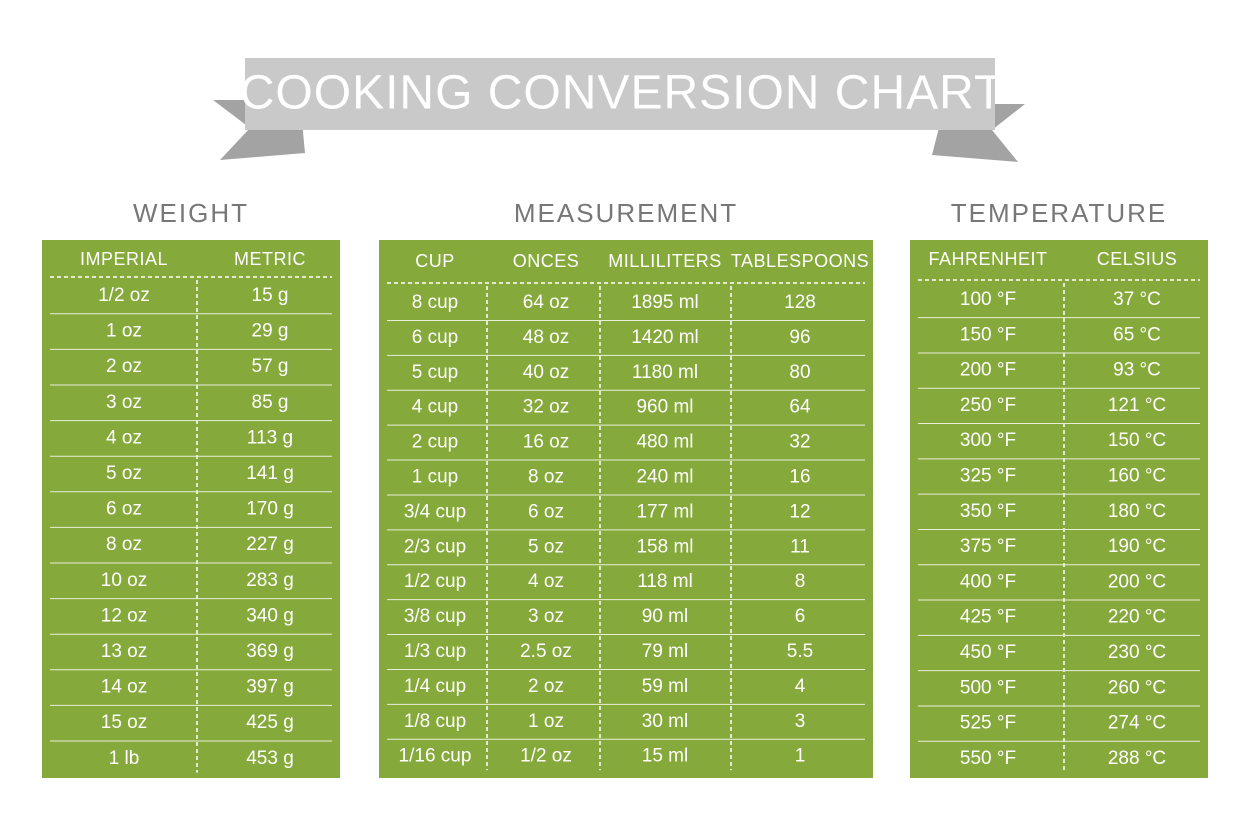 The height and width of the screenshot is (821, 1250). What do you see at coordinates (664, 511) in the screenshot?
I see `table-cell: 177 ml` at bounding box center [664, 511].